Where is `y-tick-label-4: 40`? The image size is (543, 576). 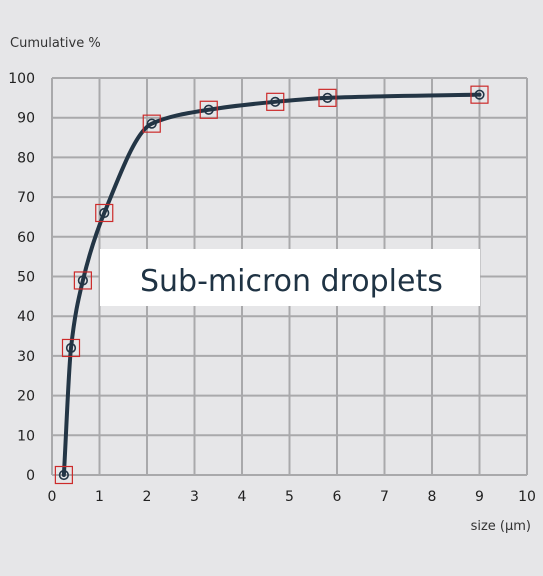
y-tick-label-4: 40 is located at coordinates (26, 317).